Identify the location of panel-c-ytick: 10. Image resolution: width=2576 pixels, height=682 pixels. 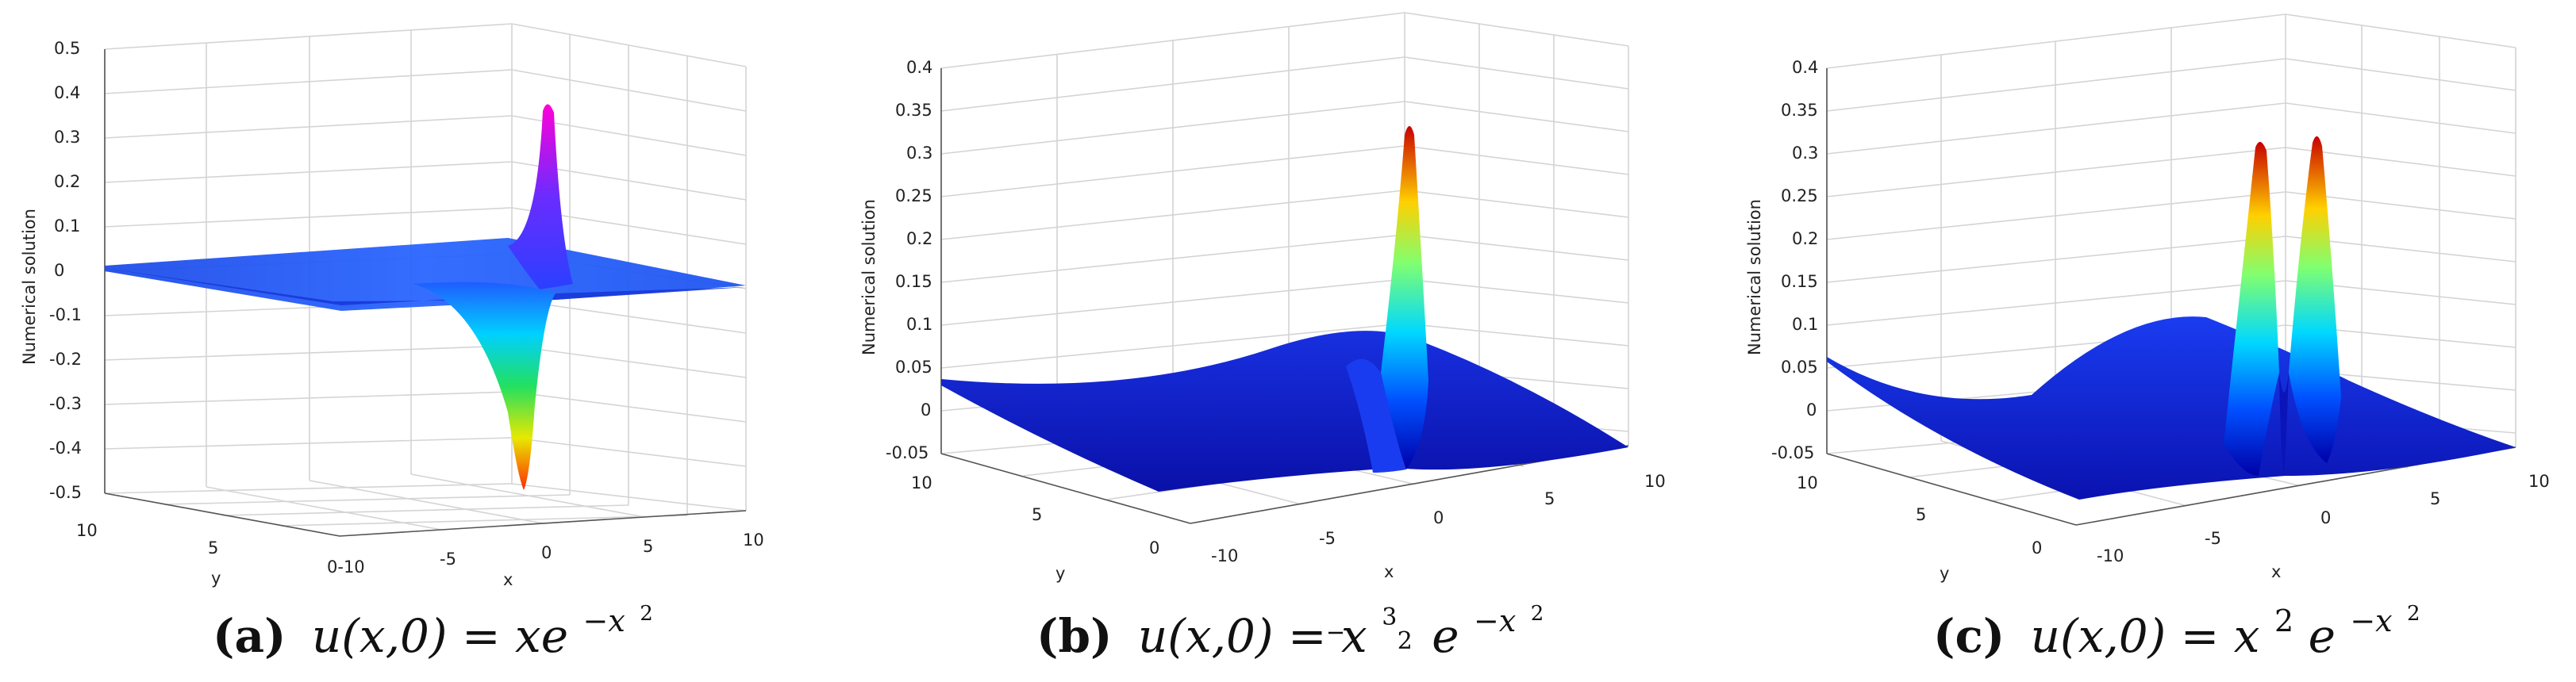
(1808, 482).